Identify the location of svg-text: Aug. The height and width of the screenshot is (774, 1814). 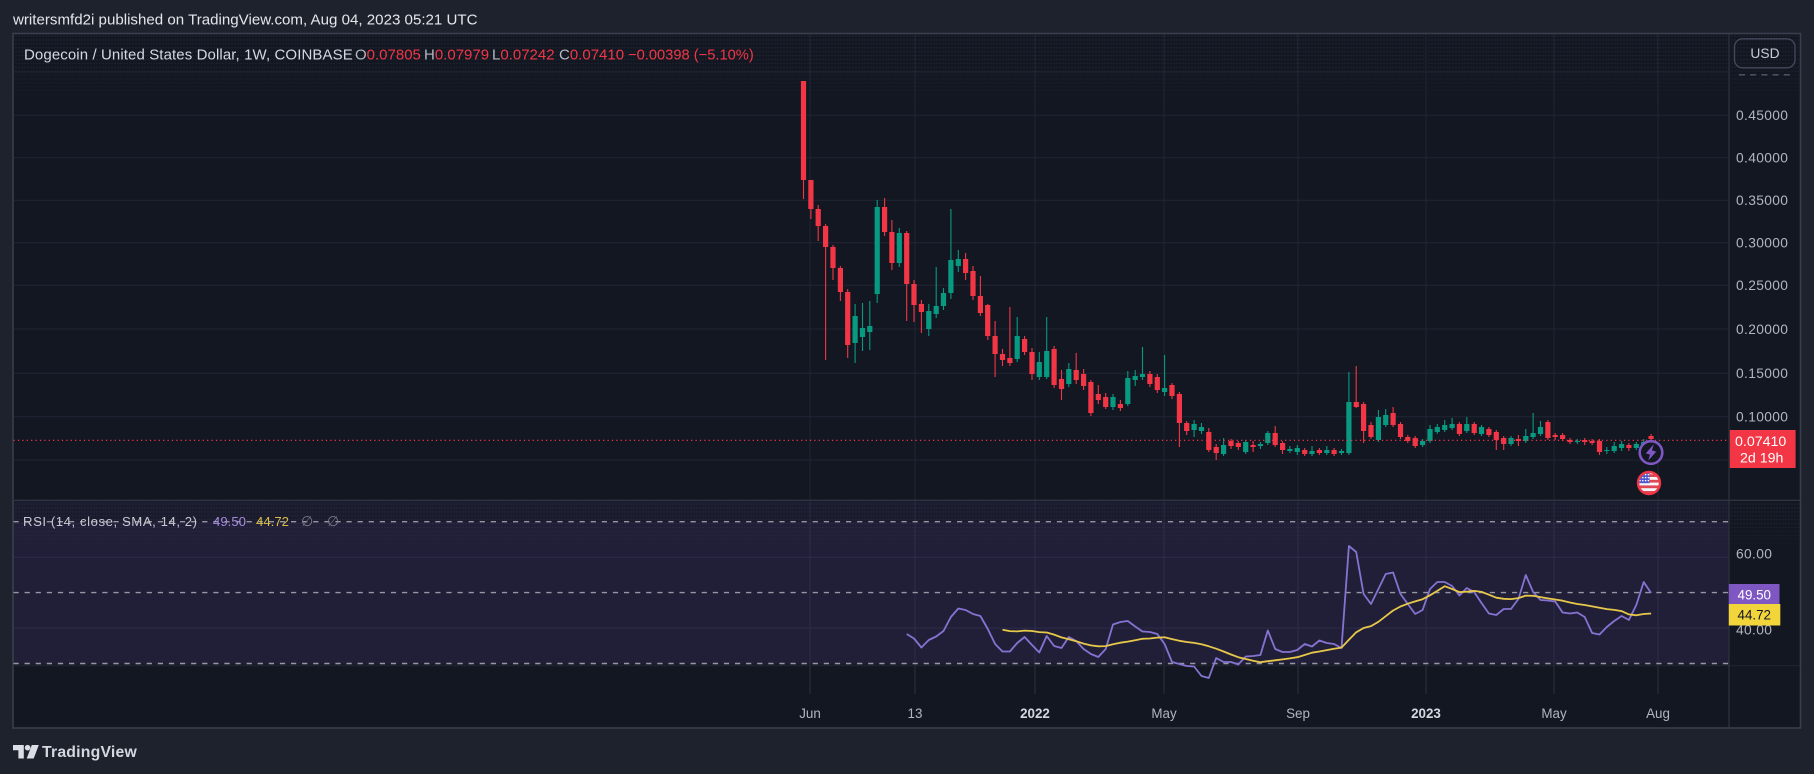
(1658, 713).